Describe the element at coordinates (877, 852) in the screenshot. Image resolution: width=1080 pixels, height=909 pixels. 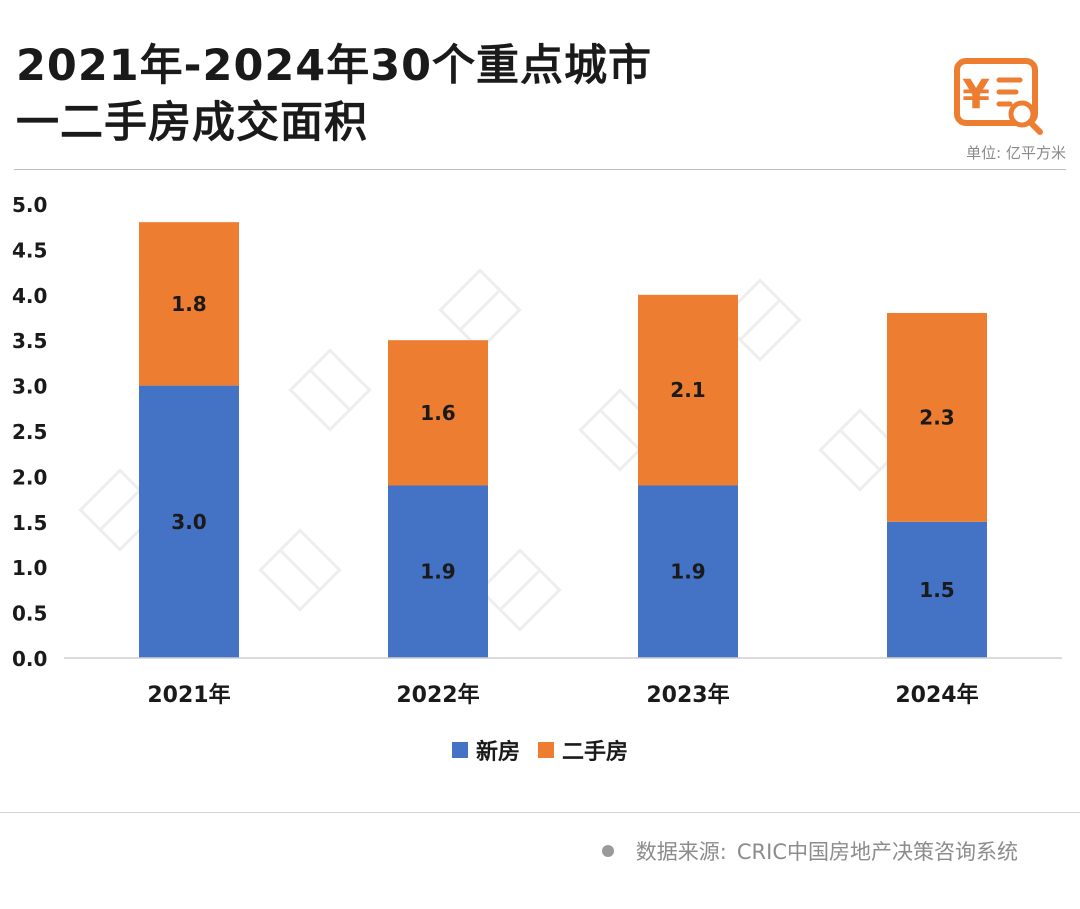
I see `data-source-text: CRIC中国房地产决策咨询系统` at that location.